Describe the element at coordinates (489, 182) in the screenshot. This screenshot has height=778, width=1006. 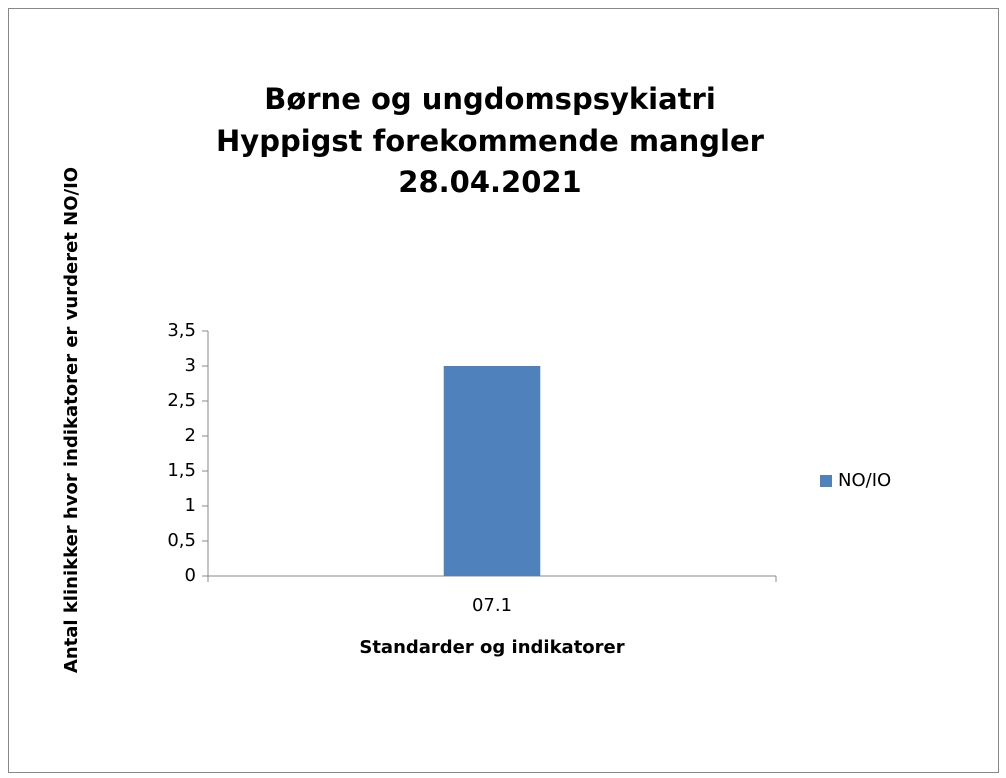
I see `chart-title: 28.04.2021` at that location.